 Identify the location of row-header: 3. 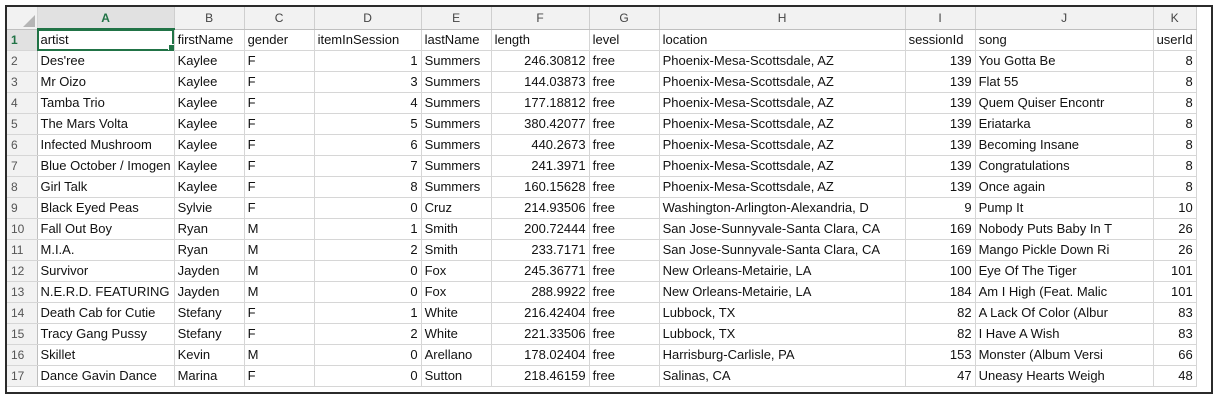
(22, 82).